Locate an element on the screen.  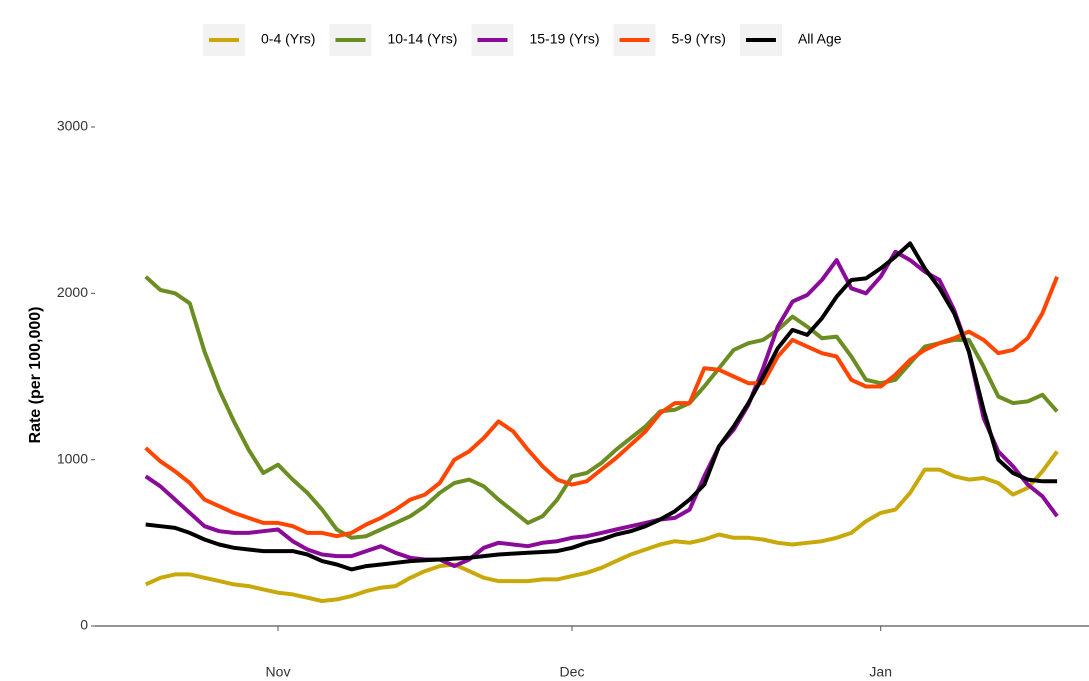
x-tick-label: Nov is located at coordinates (278, 672).